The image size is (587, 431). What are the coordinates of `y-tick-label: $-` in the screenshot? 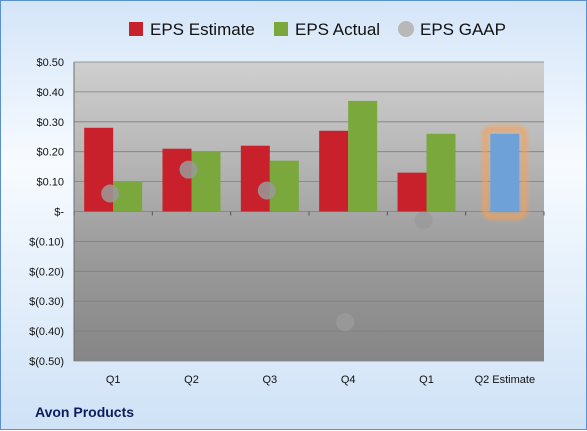 It's located at (59, 213).